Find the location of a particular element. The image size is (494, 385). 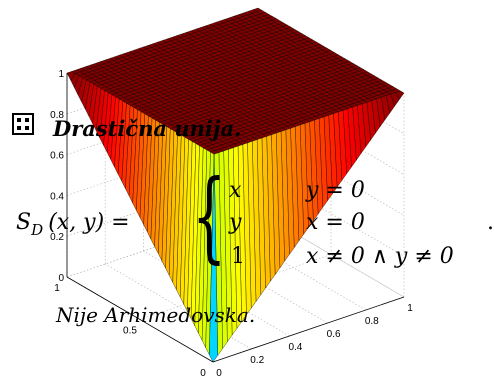

x-tick-label: 0 is located at coordinates (219, 373).